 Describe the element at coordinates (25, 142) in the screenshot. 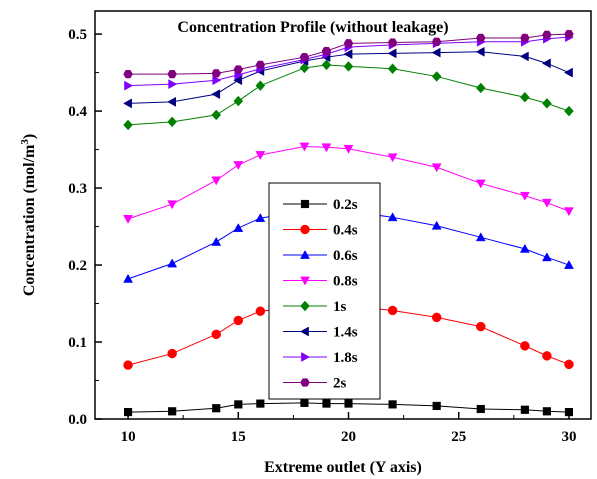

I see `y-axis-label-superscript: 3` at that location.